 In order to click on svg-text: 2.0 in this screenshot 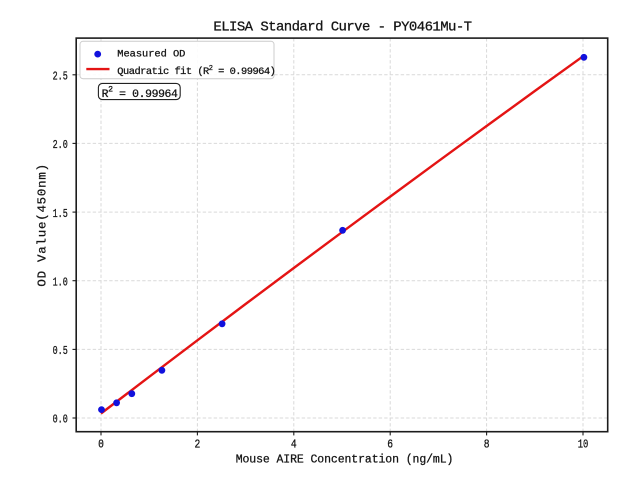, I will do `click(60, 145)`.